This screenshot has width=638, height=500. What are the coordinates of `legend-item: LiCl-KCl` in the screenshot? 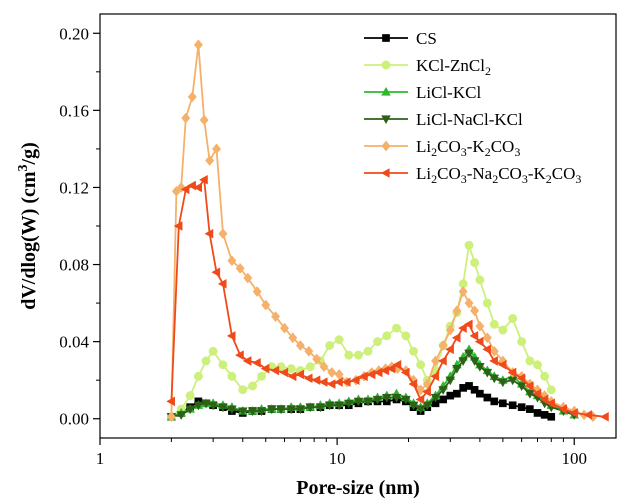 It's located at (422, 92).